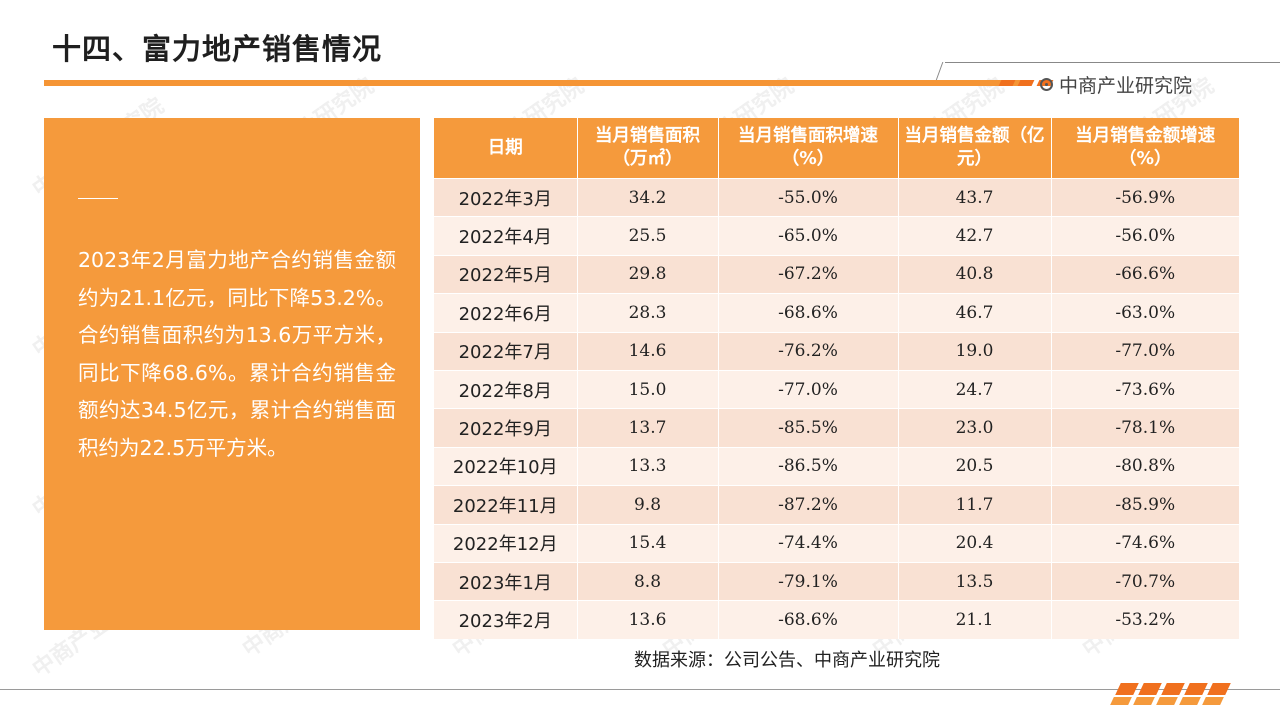  What do you see at coordinates (1145, 581) in the screenshot?
I see `cell-amount-growth: -70.7%` at bounding box center [1145, 581].